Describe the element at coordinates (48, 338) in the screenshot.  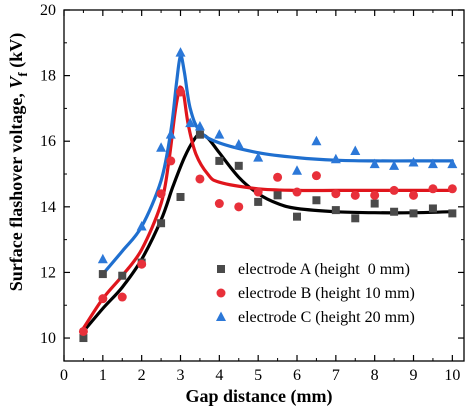
I see `y-tick-label: 10` at that location.